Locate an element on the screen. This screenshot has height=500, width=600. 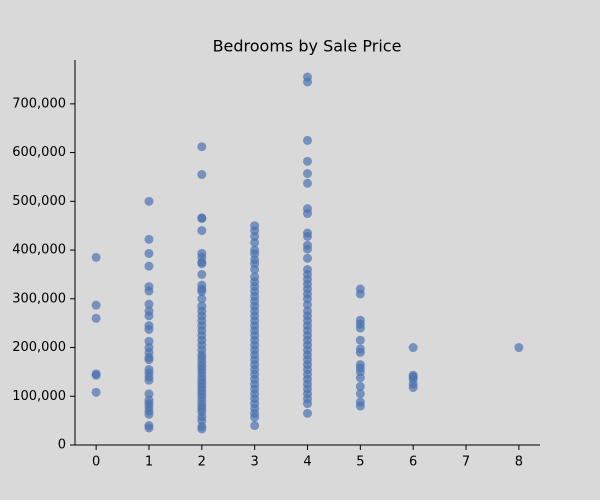
y-tick-label: 500,000 is located at coordinates (39, 201).